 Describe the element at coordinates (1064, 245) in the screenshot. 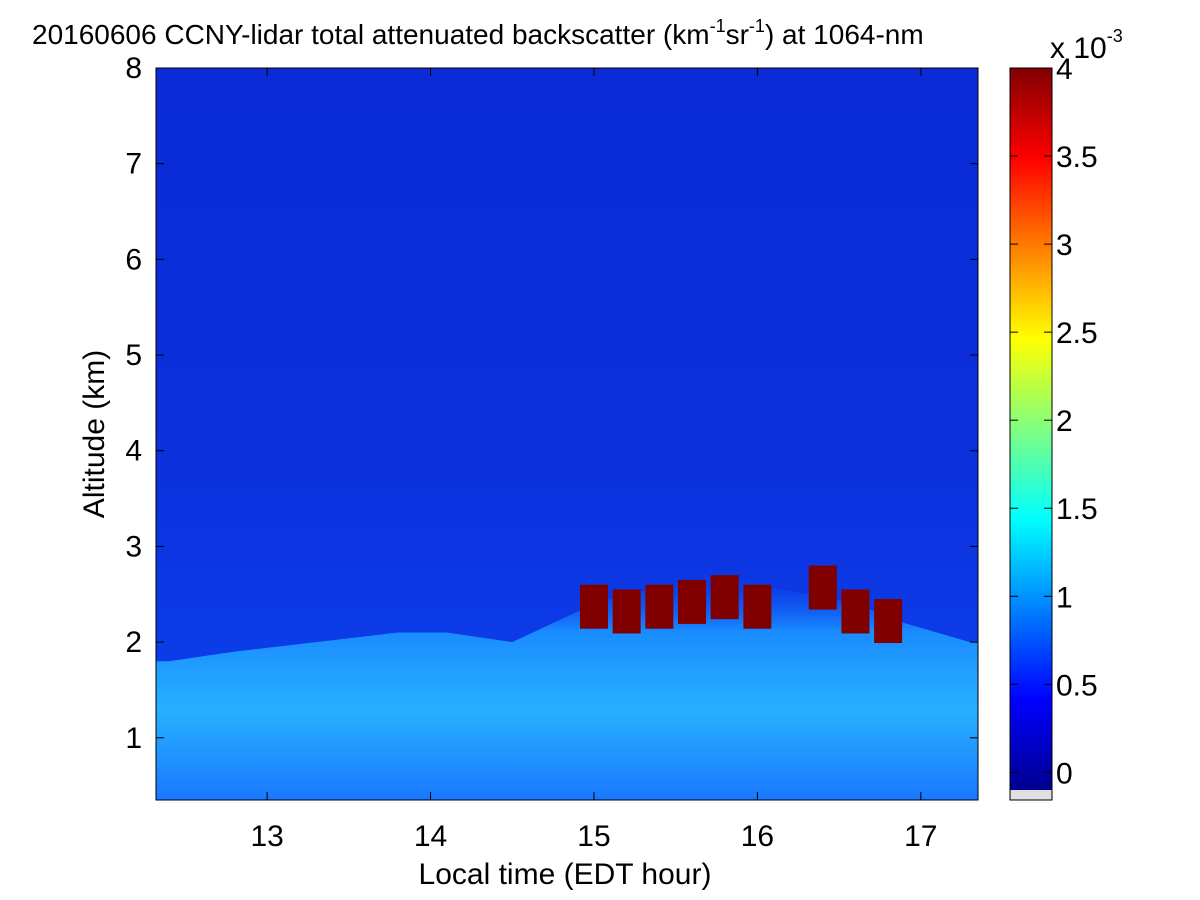

I see `colorbar-tick-label: 3` at that location.